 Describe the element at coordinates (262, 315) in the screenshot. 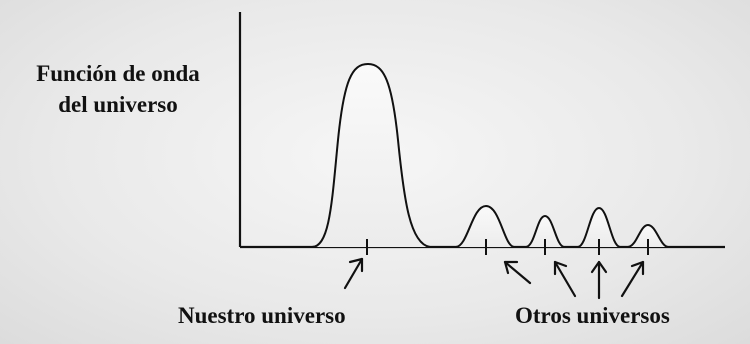

I see `our-universe-label: Nuestro universo` at that location.